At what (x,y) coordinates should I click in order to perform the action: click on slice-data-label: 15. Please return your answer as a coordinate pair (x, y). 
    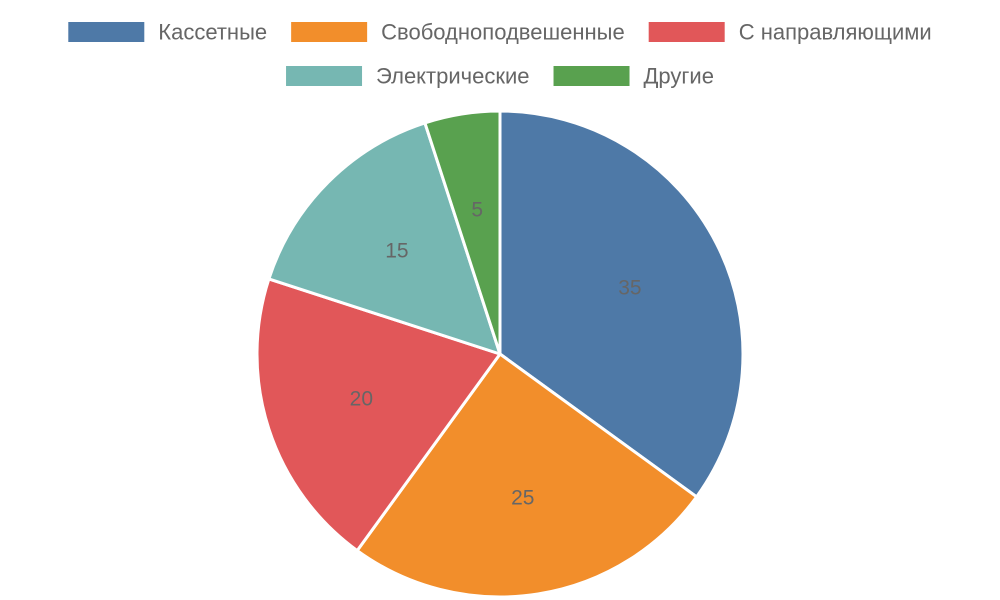
    Looking at the image, I should click on (396, 250).